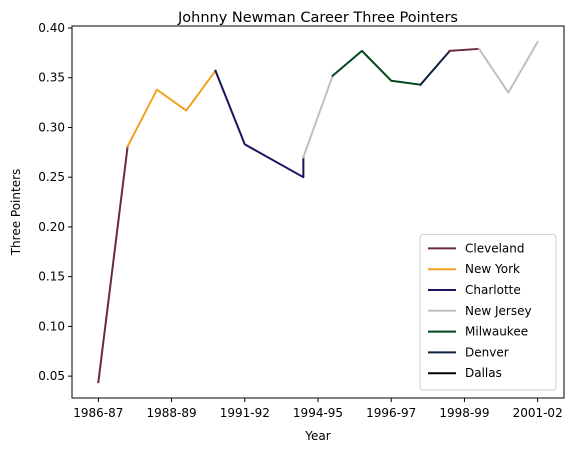  I want to click on y-tick-label: 0.15, so click(51, 277).